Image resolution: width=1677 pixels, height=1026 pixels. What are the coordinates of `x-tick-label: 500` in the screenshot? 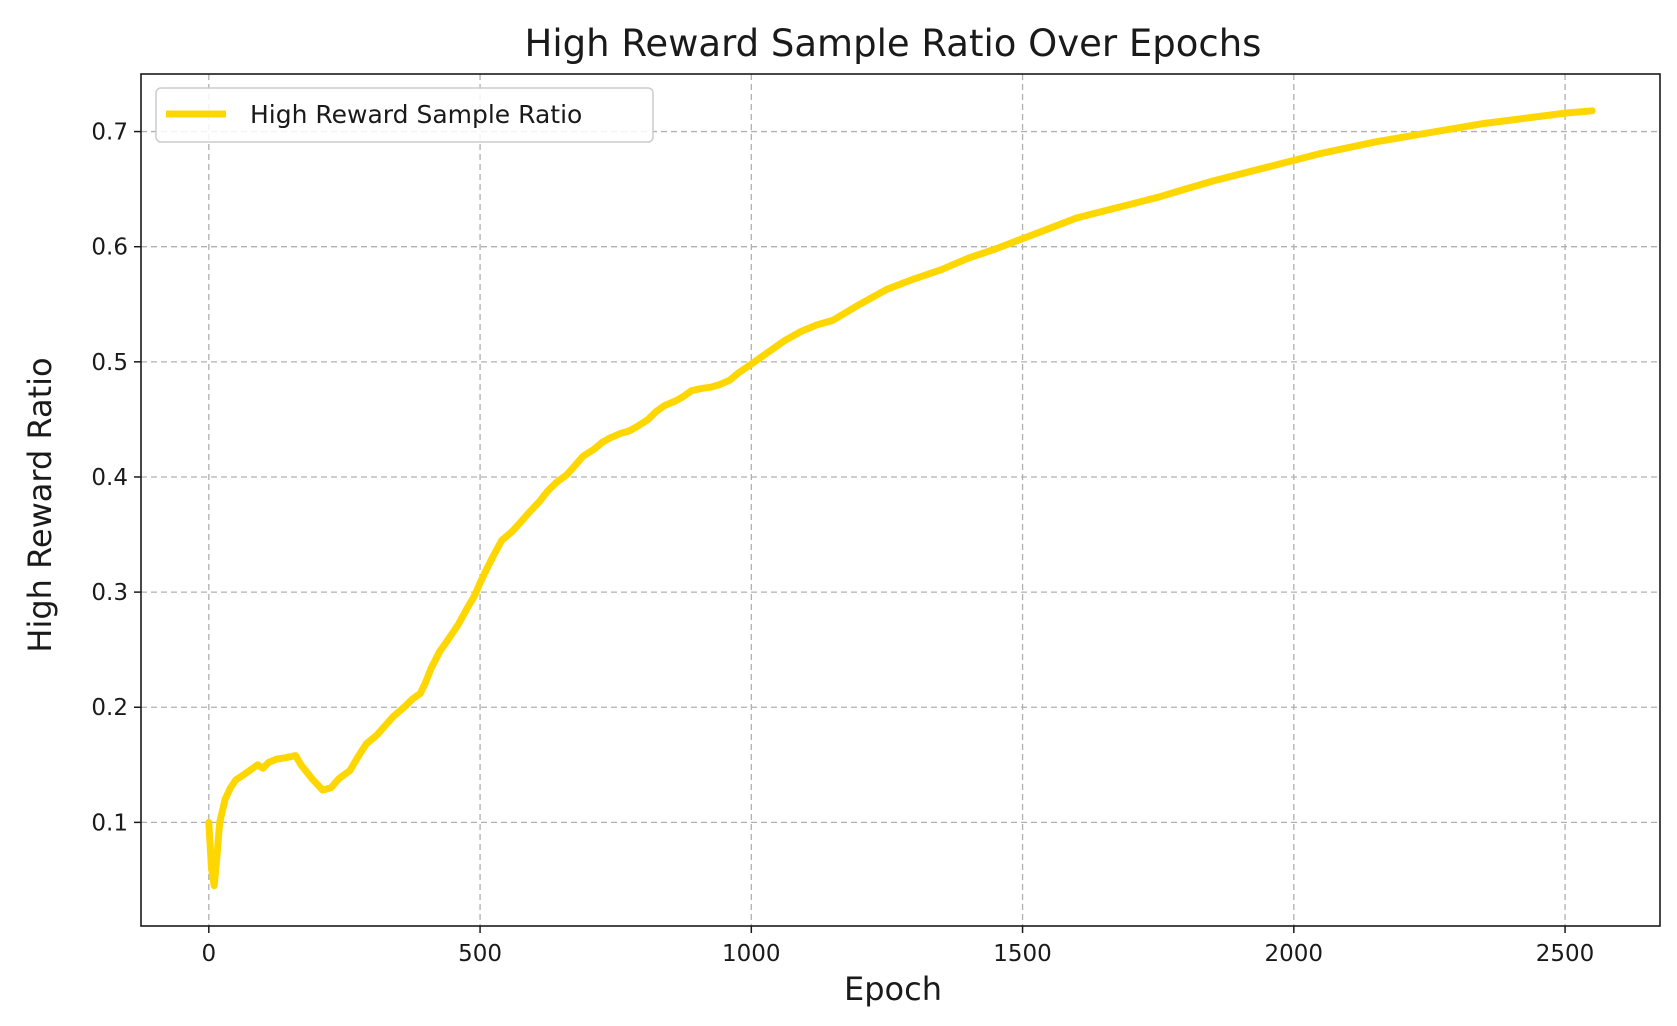 It's located at (480, 954).